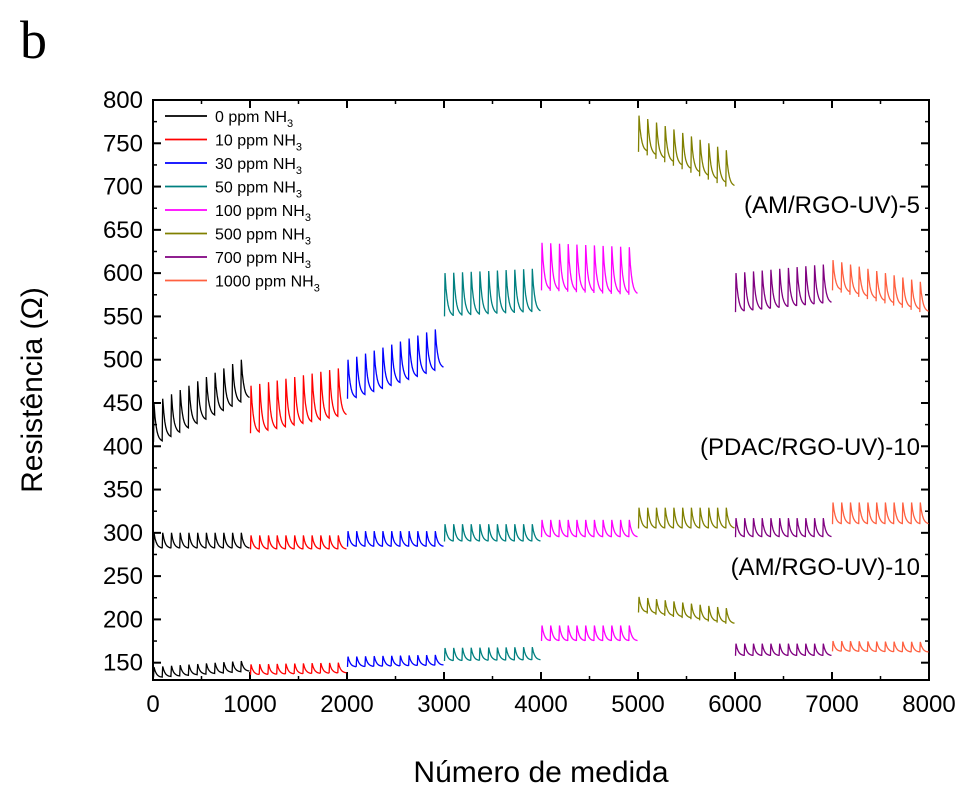 This screenshot has width=965, height=791. What do you see at coordinates (346, 704) in the screenshot?
I see `x-tick-label: 2000` at bounding box center [346, 704].